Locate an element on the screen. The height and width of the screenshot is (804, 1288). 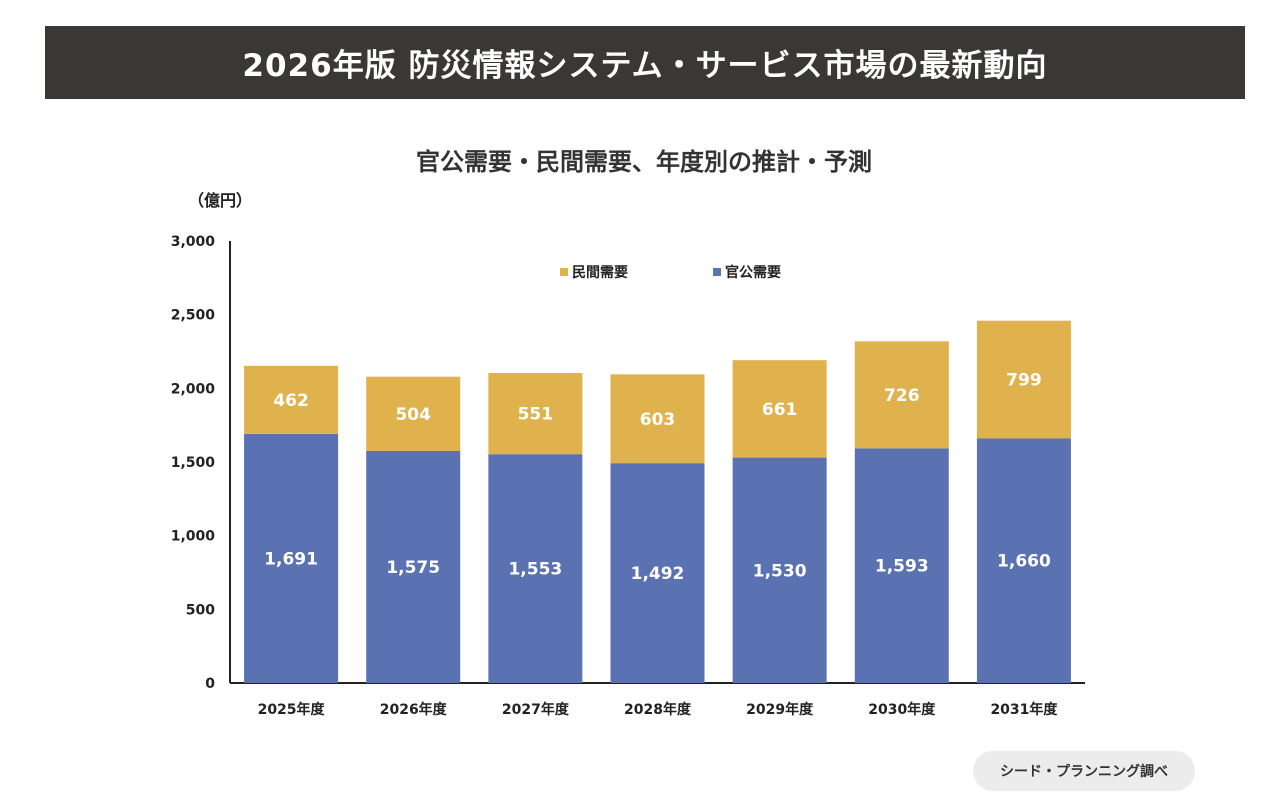
bar-value-label: 799 is located at coordinates (1024, 381).